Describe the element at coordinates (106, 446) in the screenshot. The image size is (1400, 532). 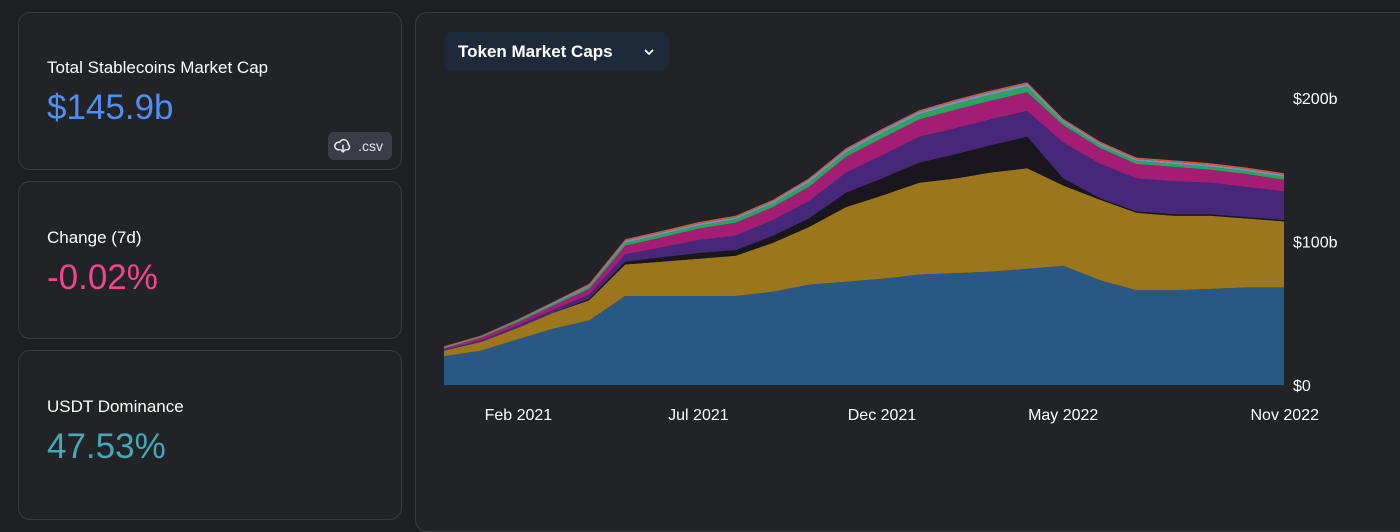
I see `stat-value: 47.53%` at that location.